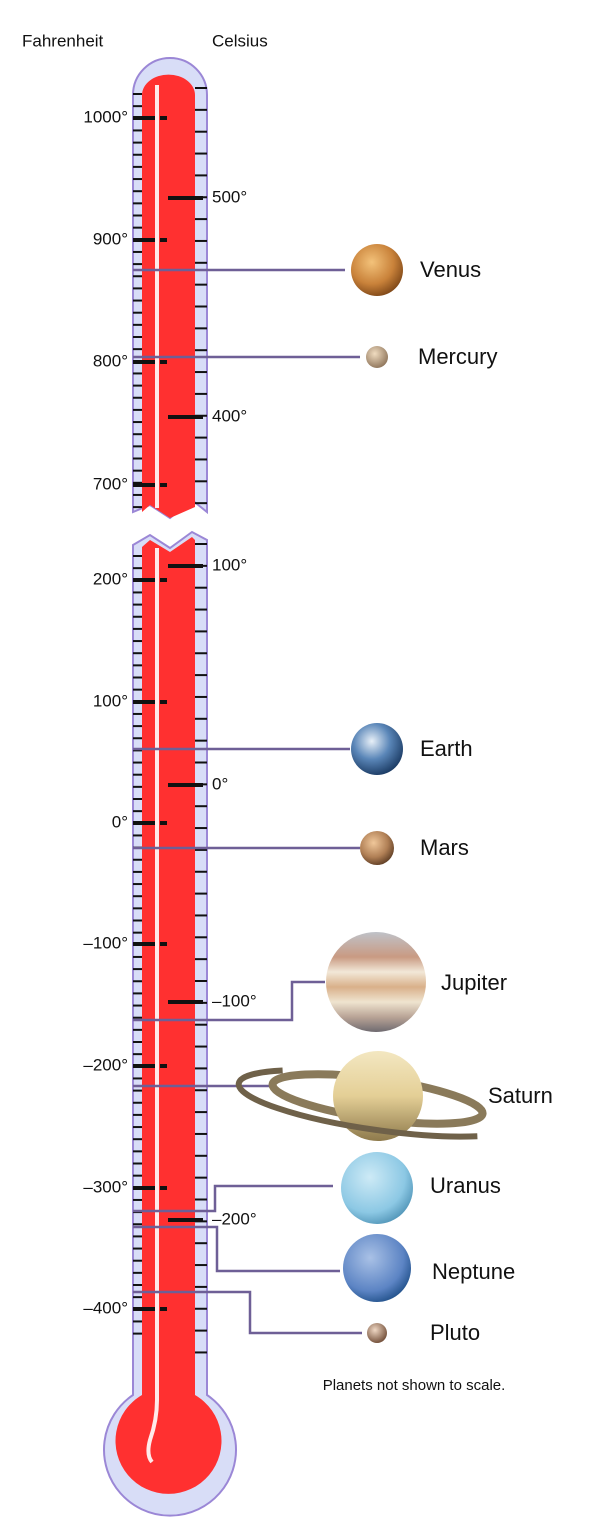 The width and height of the screenshot is (589, 1536). I want to click on planet-label: Earth, so click(446, 748).